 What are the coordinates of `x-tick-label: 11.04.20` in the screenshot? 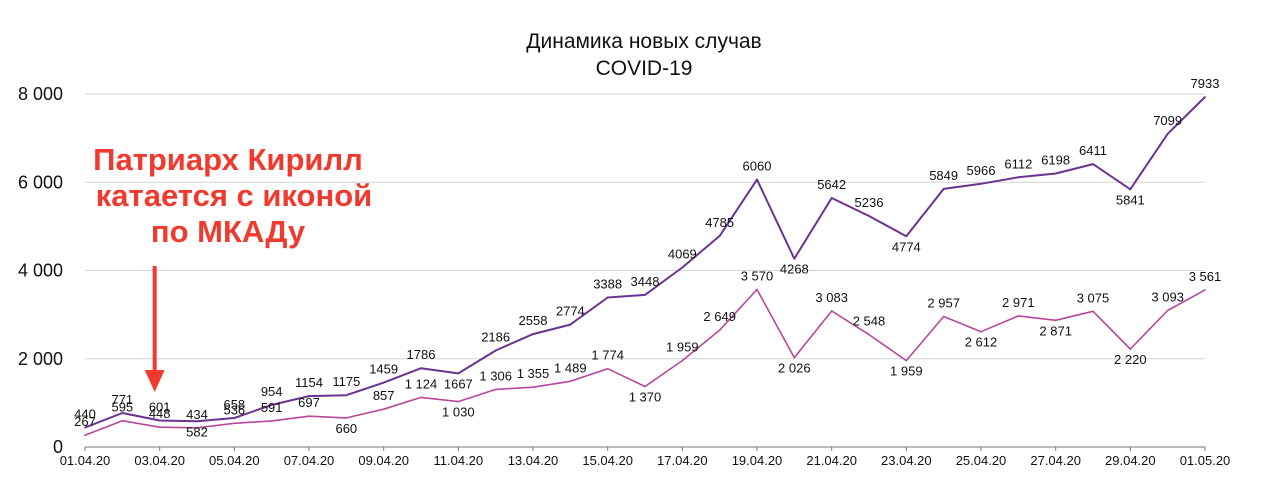 It's located at (459, 460).